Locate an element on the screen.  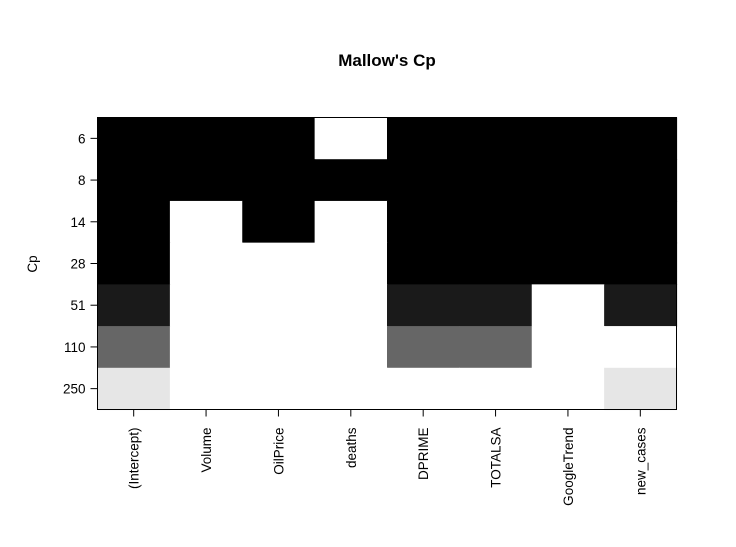
x-tick-label: new_cases is located at coordinates (640, 461).